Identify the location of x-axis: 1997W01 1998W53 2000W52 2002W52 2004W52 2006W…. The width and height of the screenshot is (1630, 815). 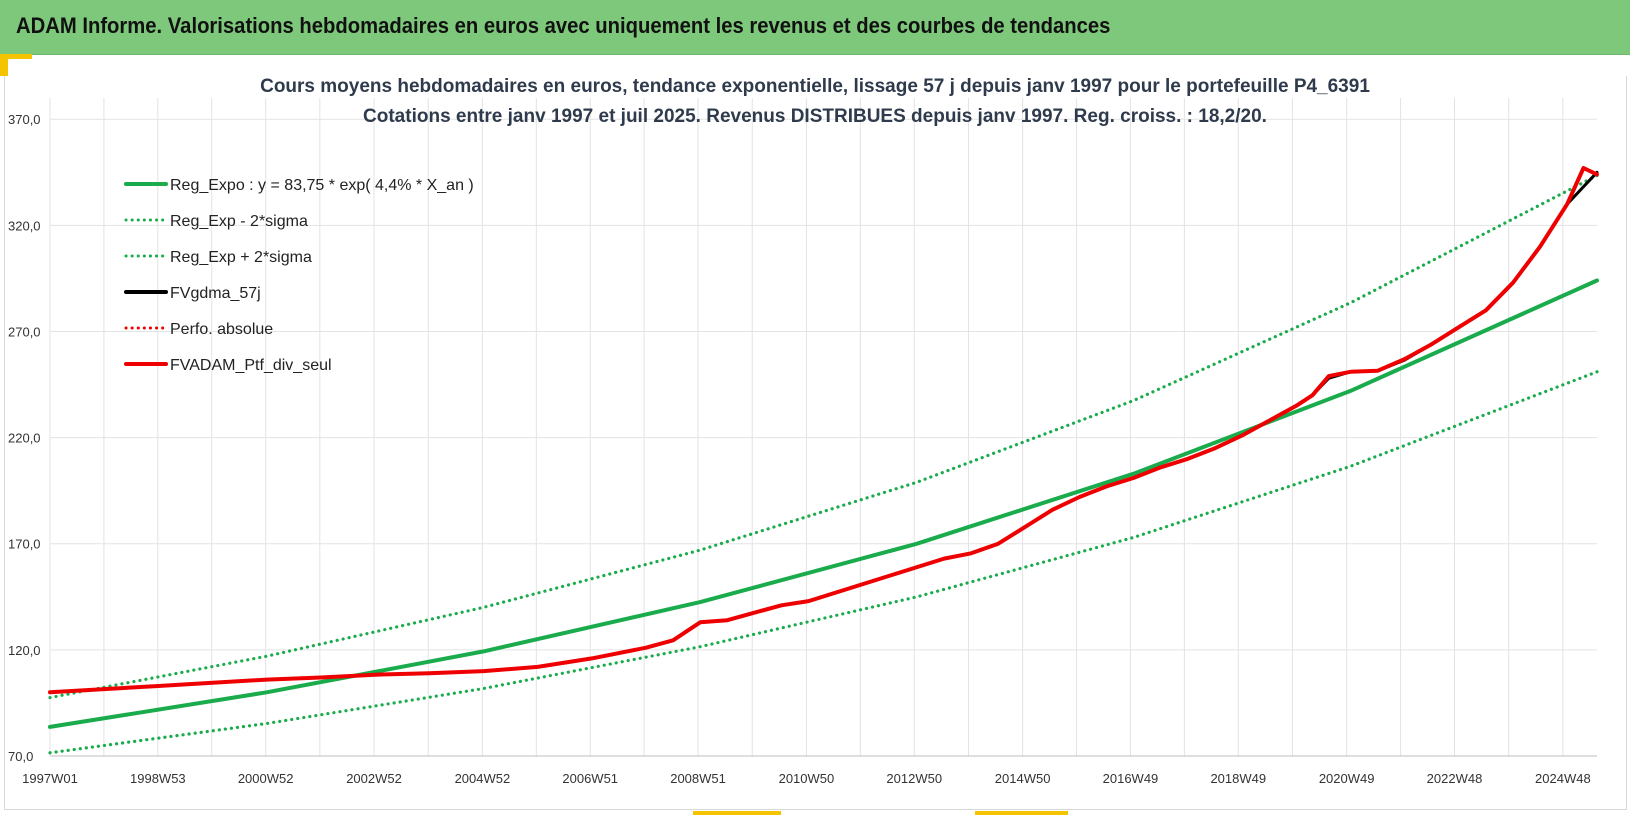
(806, 778).